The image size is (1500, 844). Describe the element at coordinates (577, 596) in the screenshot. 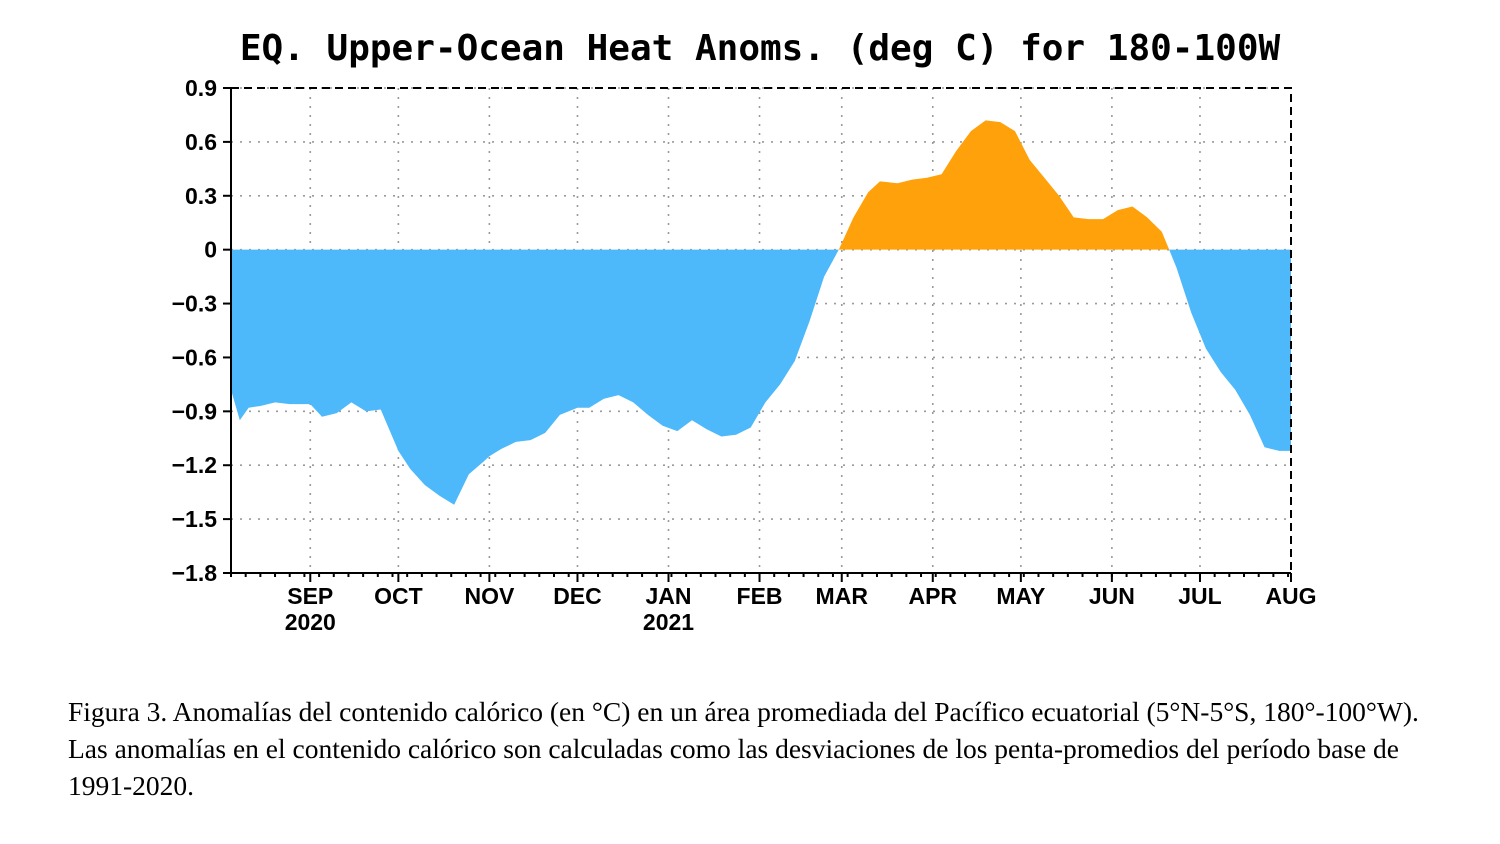

I see `x-tick-label: DEC` at that location.